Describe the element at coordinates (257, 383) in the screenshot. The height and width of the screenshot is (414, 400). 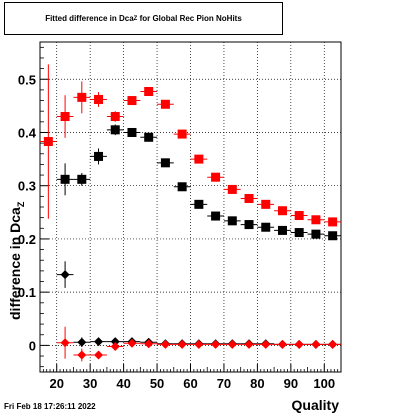
I see `x-tick-label: 80` at that location.